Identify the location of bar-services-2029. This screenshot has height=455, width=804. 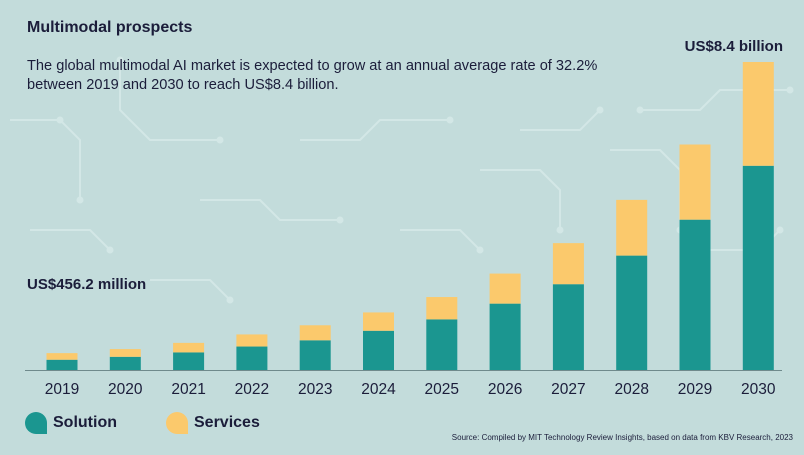
(695, 182).